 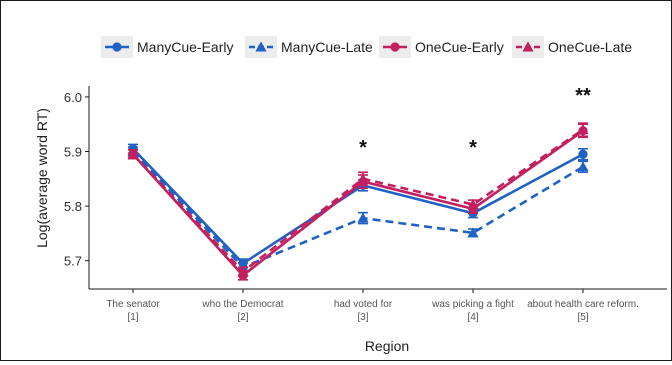 What do you see at coordinates (583, 96) in the screenshot?
I see `significance-marker: **` at bounding box center [583, 96].